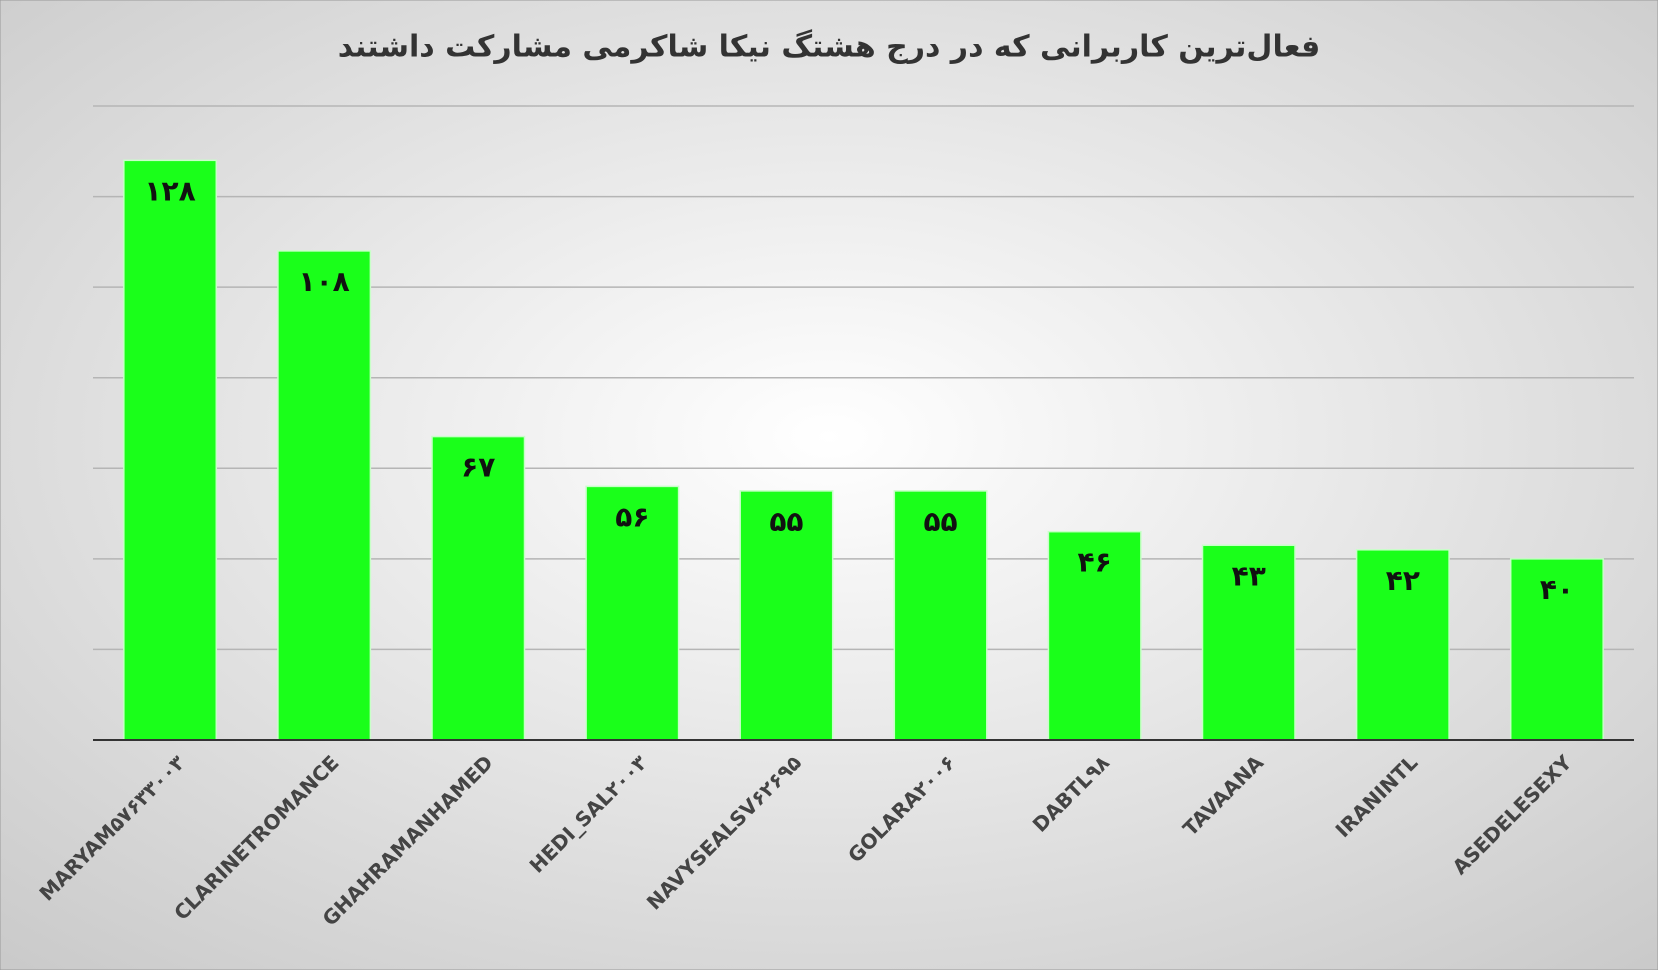 Image resolution: width=1658 pixels, height=970 pixels. Describe the element at coordinates (324, 281) in the screenshot. I see `value-label: ۱۰۸` at that location.